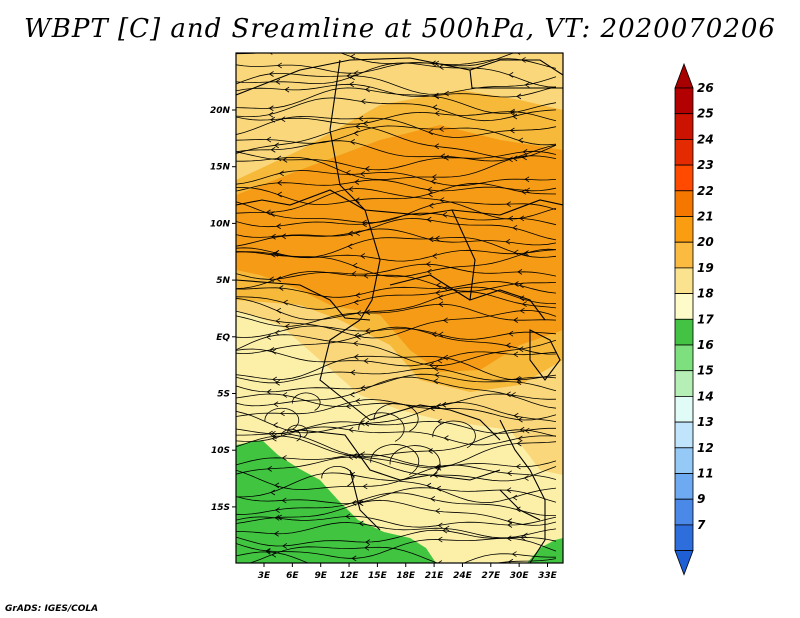 This screenshot has width=800, height=618. Describe the element at coordinates (705, 422) in the screenshot. I see `colorbar-label: 13` at that location.